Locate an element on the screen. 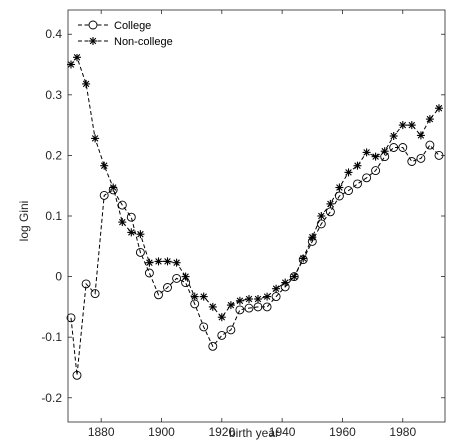  legend: College Non-college is located at coordinates (134, 34).